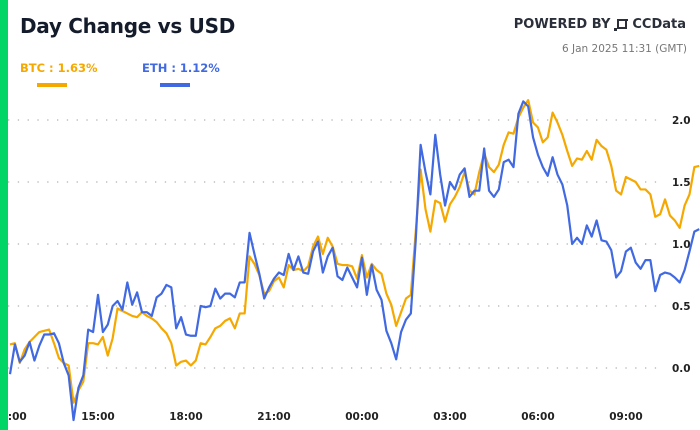 This screenshot has height=430, width=700. I want to click on x-tick-label: 00:00, so click(361, 417).